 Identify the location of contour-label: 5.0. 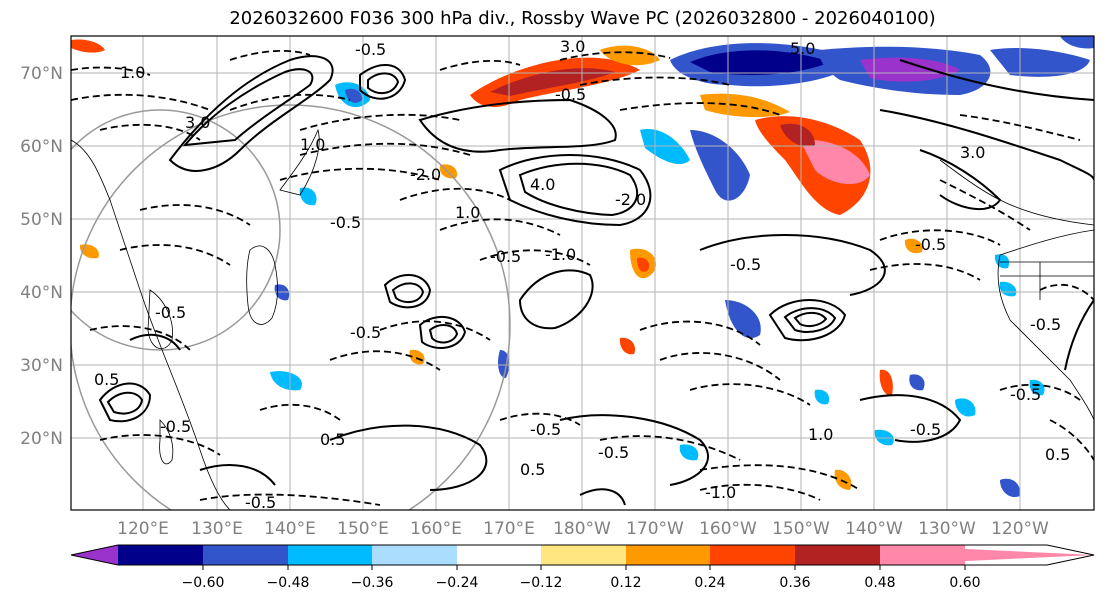
(802, 48).